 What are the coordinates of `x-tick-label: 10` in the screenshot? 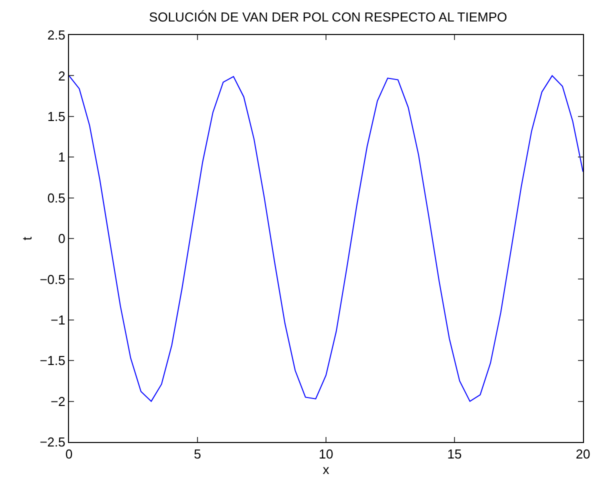 It's located at (326, 454).